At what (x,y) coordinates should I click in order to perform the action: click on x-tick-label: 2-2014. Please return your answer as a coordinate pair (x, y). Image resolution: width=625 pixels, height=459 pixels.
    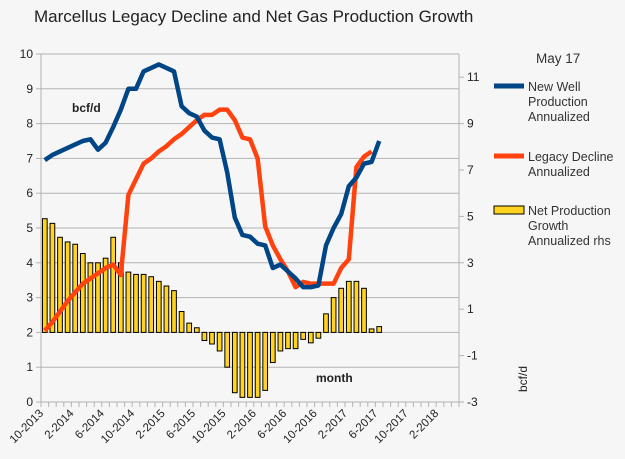
    Looking at the image, I should click on (60, 424).